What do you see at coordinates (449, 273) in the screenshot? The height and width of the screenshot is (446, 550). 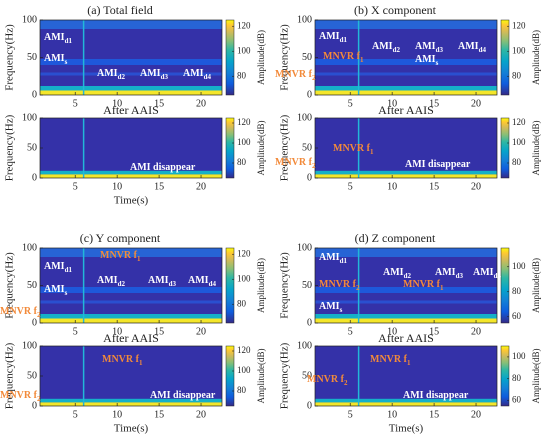 I see `annotation: AMId3` at bounding box center [449, 273].